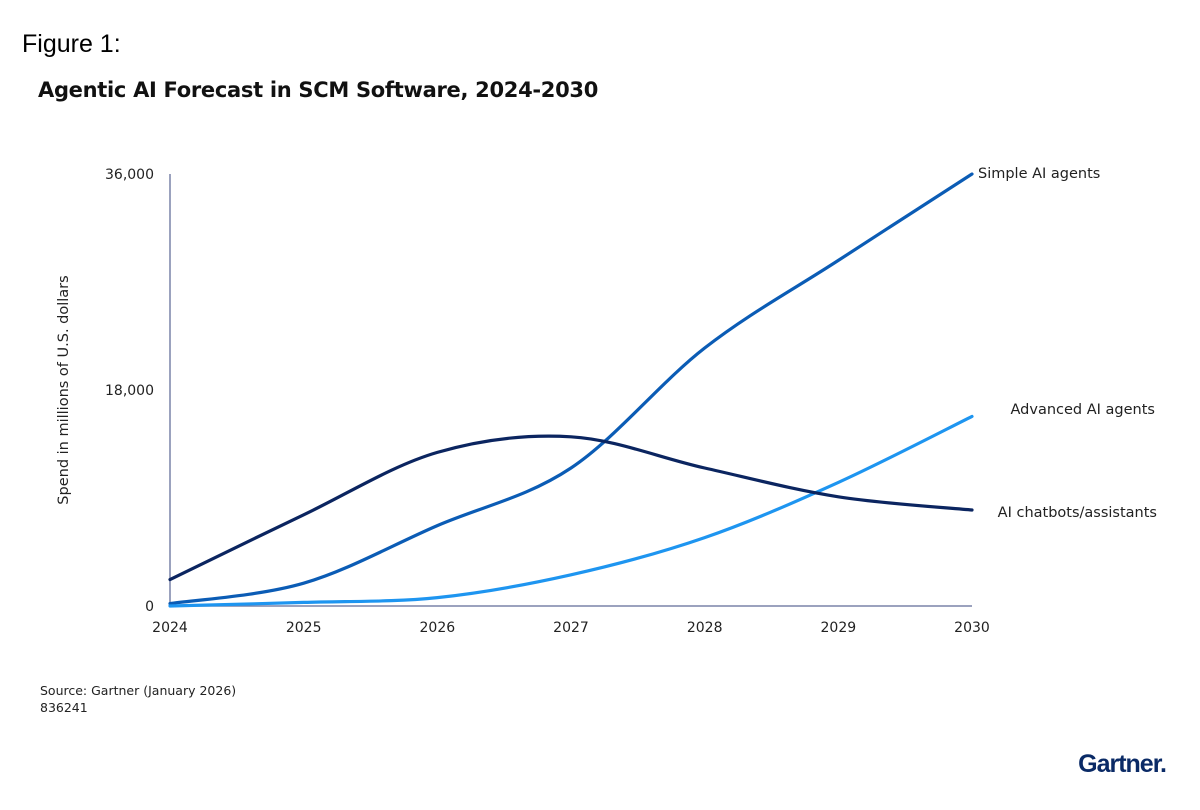  I want to click on source-note: Source: Gartner (January 2026) 836241, so click(138, 699).